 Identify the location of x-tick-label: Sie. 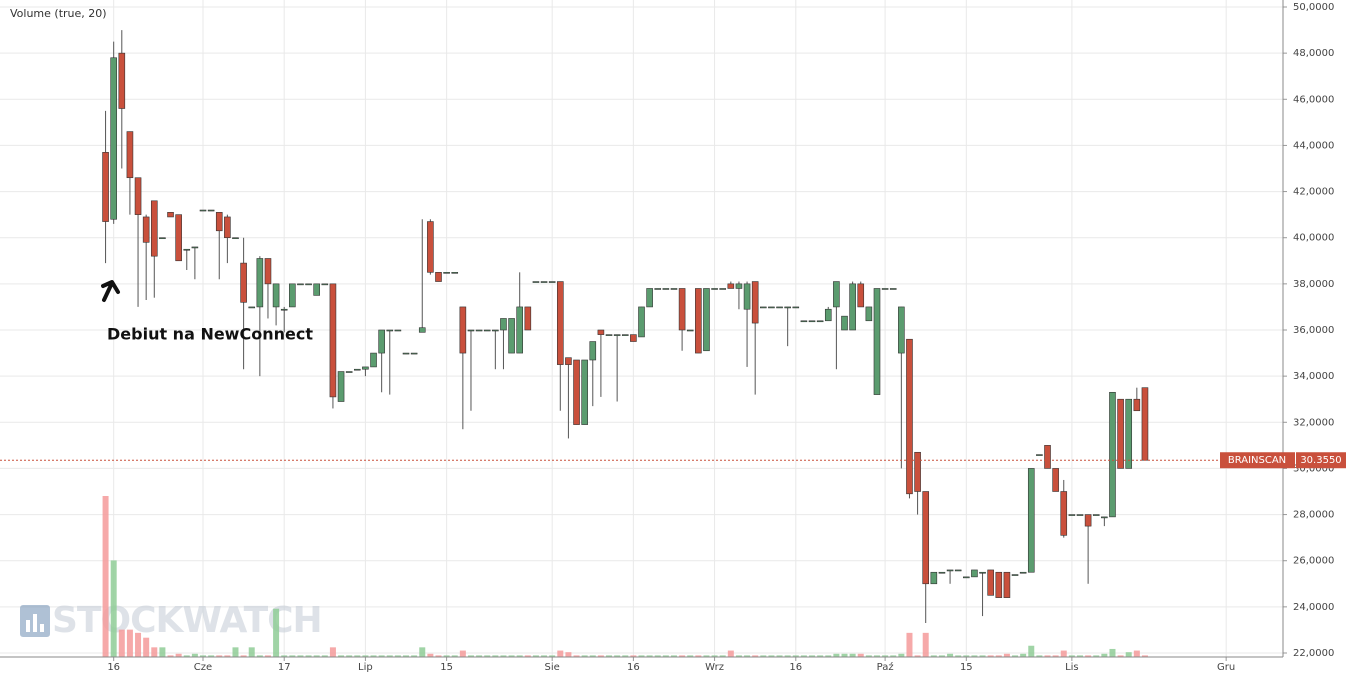
(552, 667).